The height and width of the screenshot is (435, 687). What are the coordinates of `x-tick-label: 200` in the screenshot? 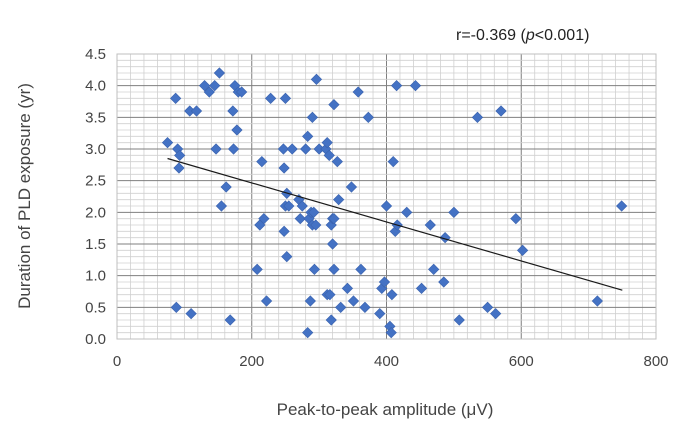 It's located at (251, 361).